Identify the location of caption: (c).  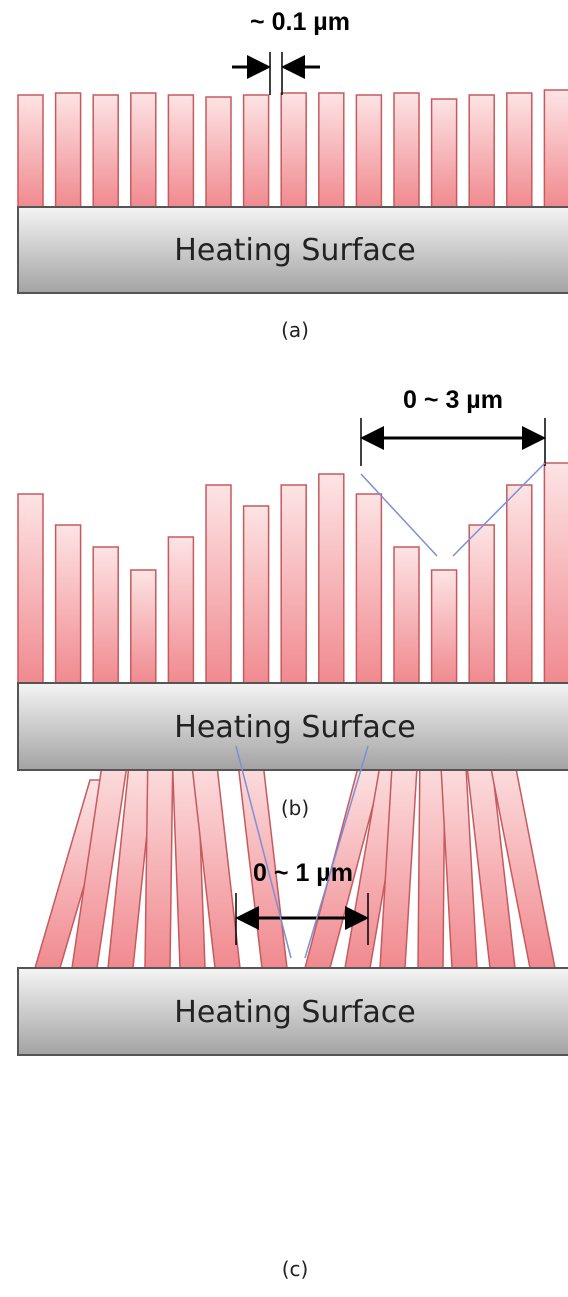
(295, 1269).